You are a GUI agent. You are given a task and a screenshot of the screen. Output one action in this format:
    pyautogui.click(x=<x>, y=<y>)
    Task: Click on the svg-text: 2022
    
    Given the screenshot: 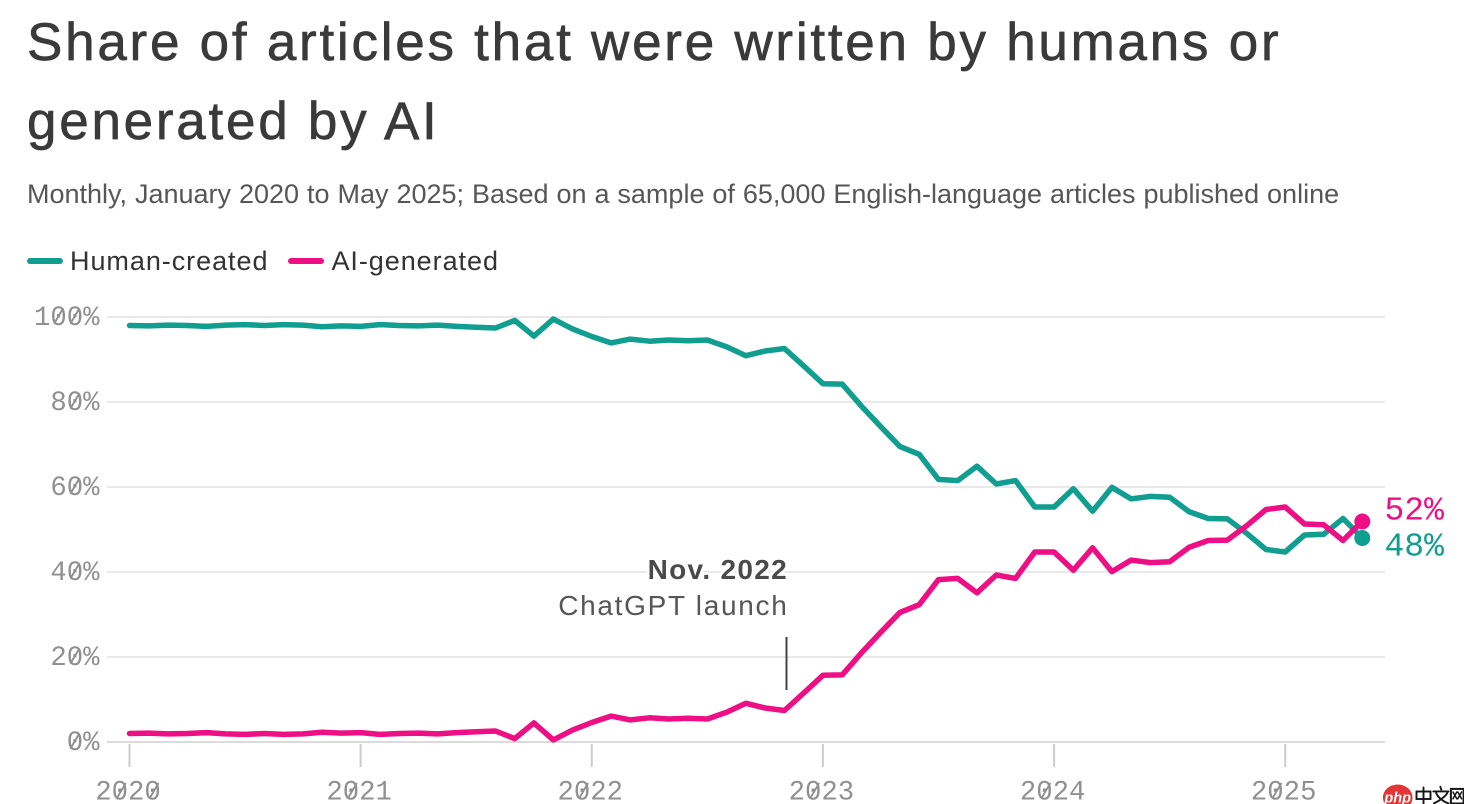 What is the action you would take?
    pyautogui.click(x=591, y=791)
    